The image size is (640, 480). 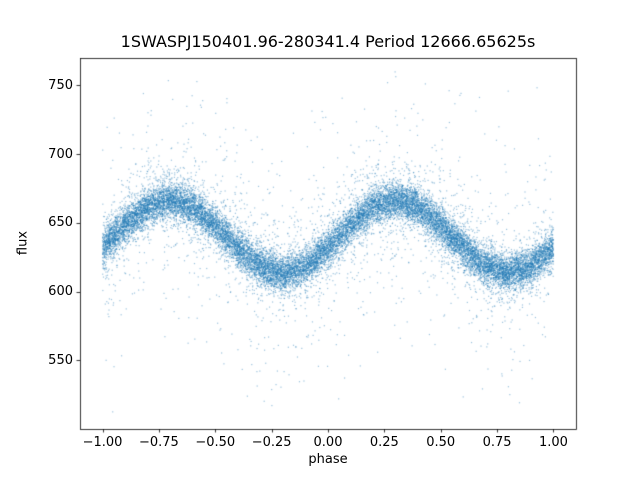 I want to click on x-tick-label: −1.00, so click(x=102, y=442).